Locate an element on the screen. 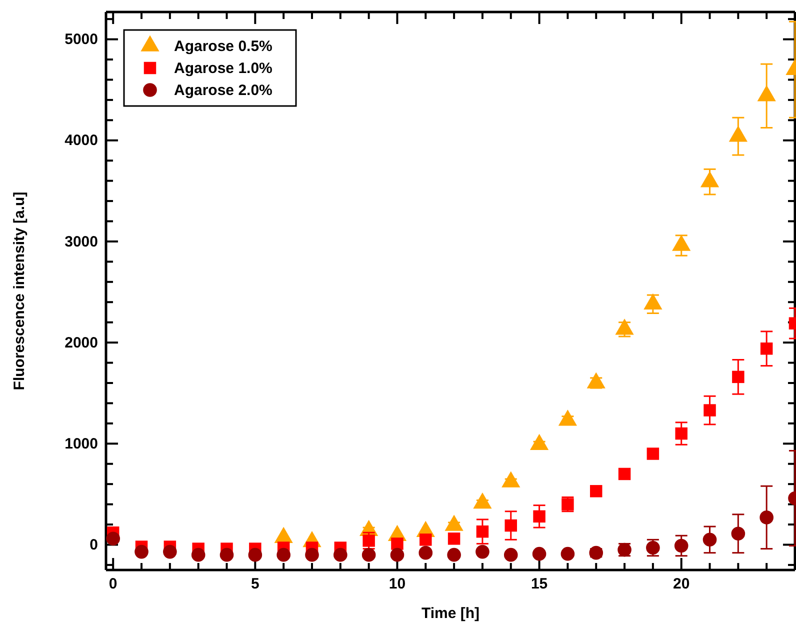 This screenshot has height=628, width=796. x-tick-label: 5 is located at coordinates (255, 584).